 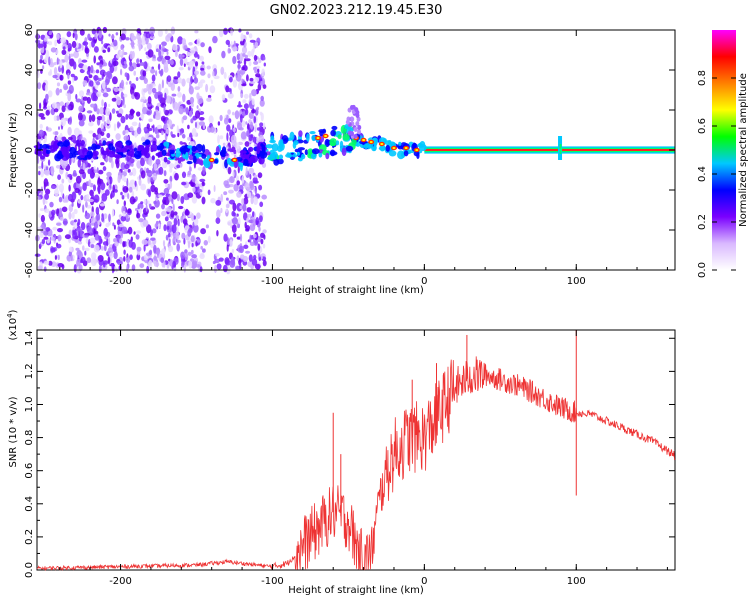 I want to click on spectrogram-y-axis-label: Frequency (Hz), so click(x=13, y=150).